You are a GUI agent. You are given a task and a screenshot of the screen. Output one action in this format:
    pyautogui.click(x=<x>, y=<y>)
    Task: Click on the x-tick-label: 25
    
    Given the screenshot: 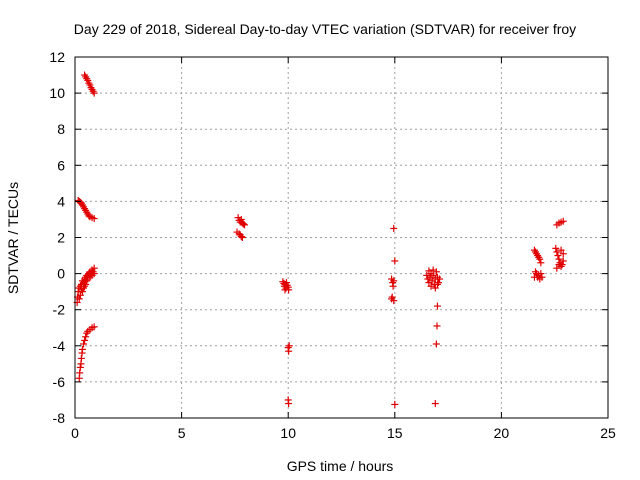 What is the action you would take?
    pyautogui.click(x=608, y=433)
    